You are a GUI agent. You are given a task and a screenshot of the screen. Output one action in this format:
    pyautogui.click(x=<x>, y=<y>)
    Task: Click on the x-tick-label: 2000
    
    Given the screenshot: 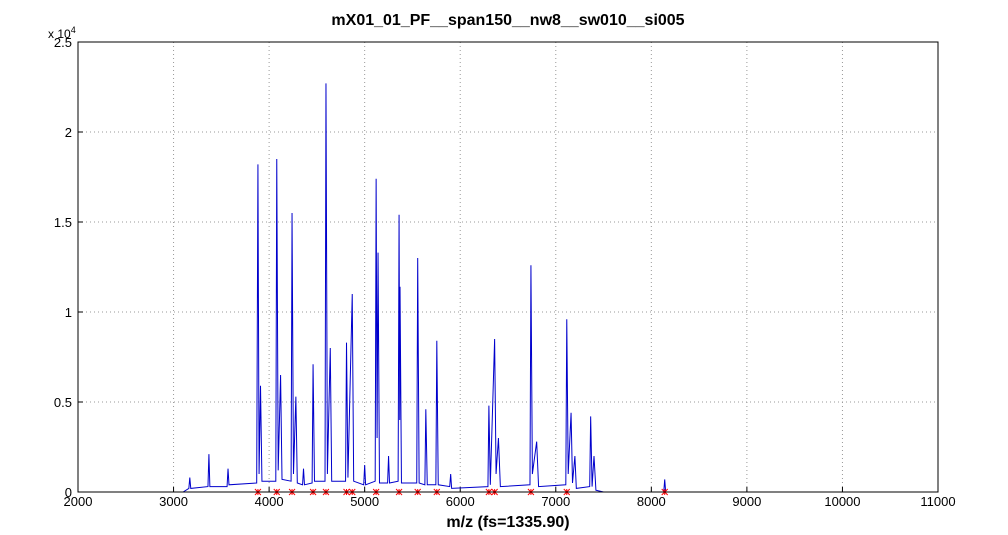 What is the action you would take?
    pyautogui.click(x=78, y=501)
    